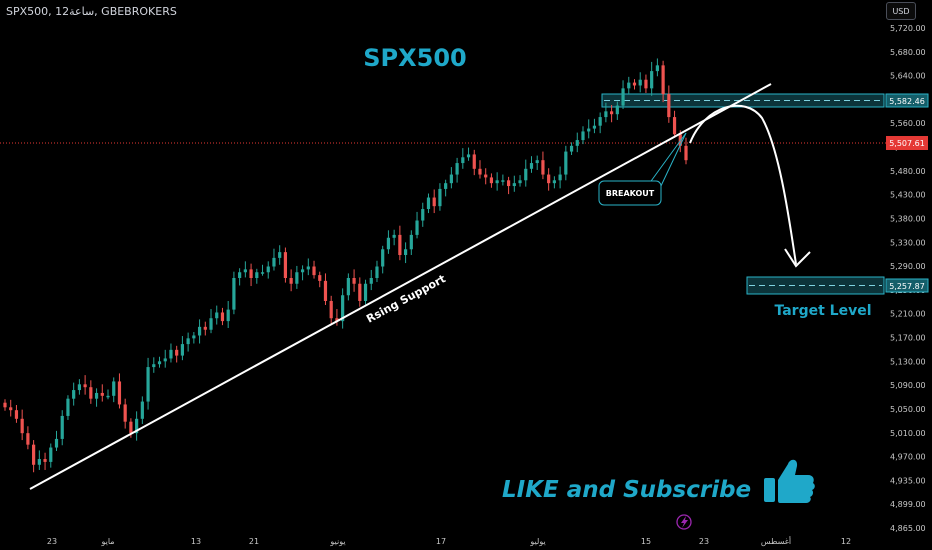  What do you see at coordinates (901, 11) in the screenshot?
I see `currency-button: USD` at bounding box center [901, 11].